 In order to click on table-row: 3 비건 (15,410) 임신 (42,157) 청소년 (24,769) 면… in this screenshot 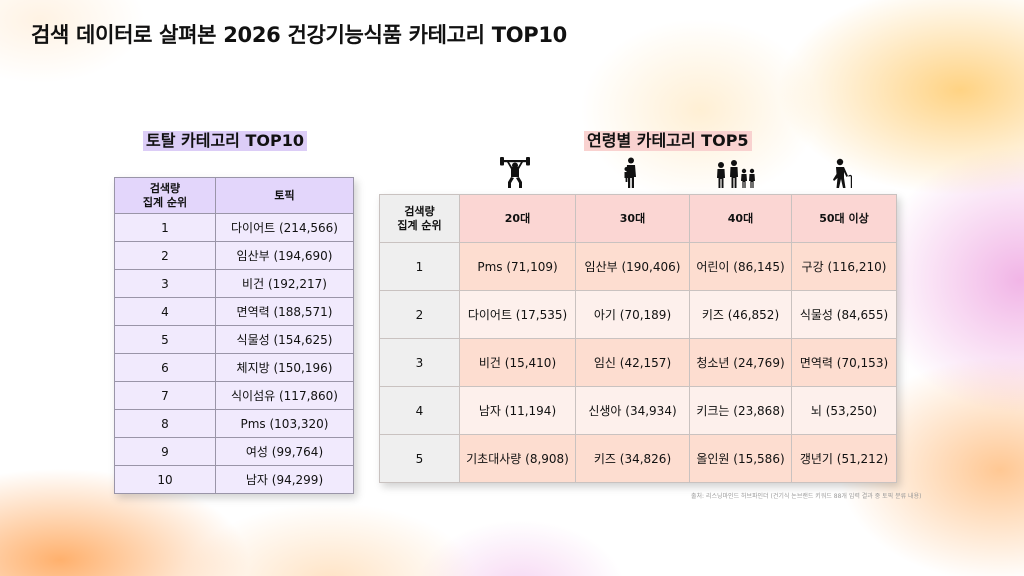, I will do `click(638, 362)`.